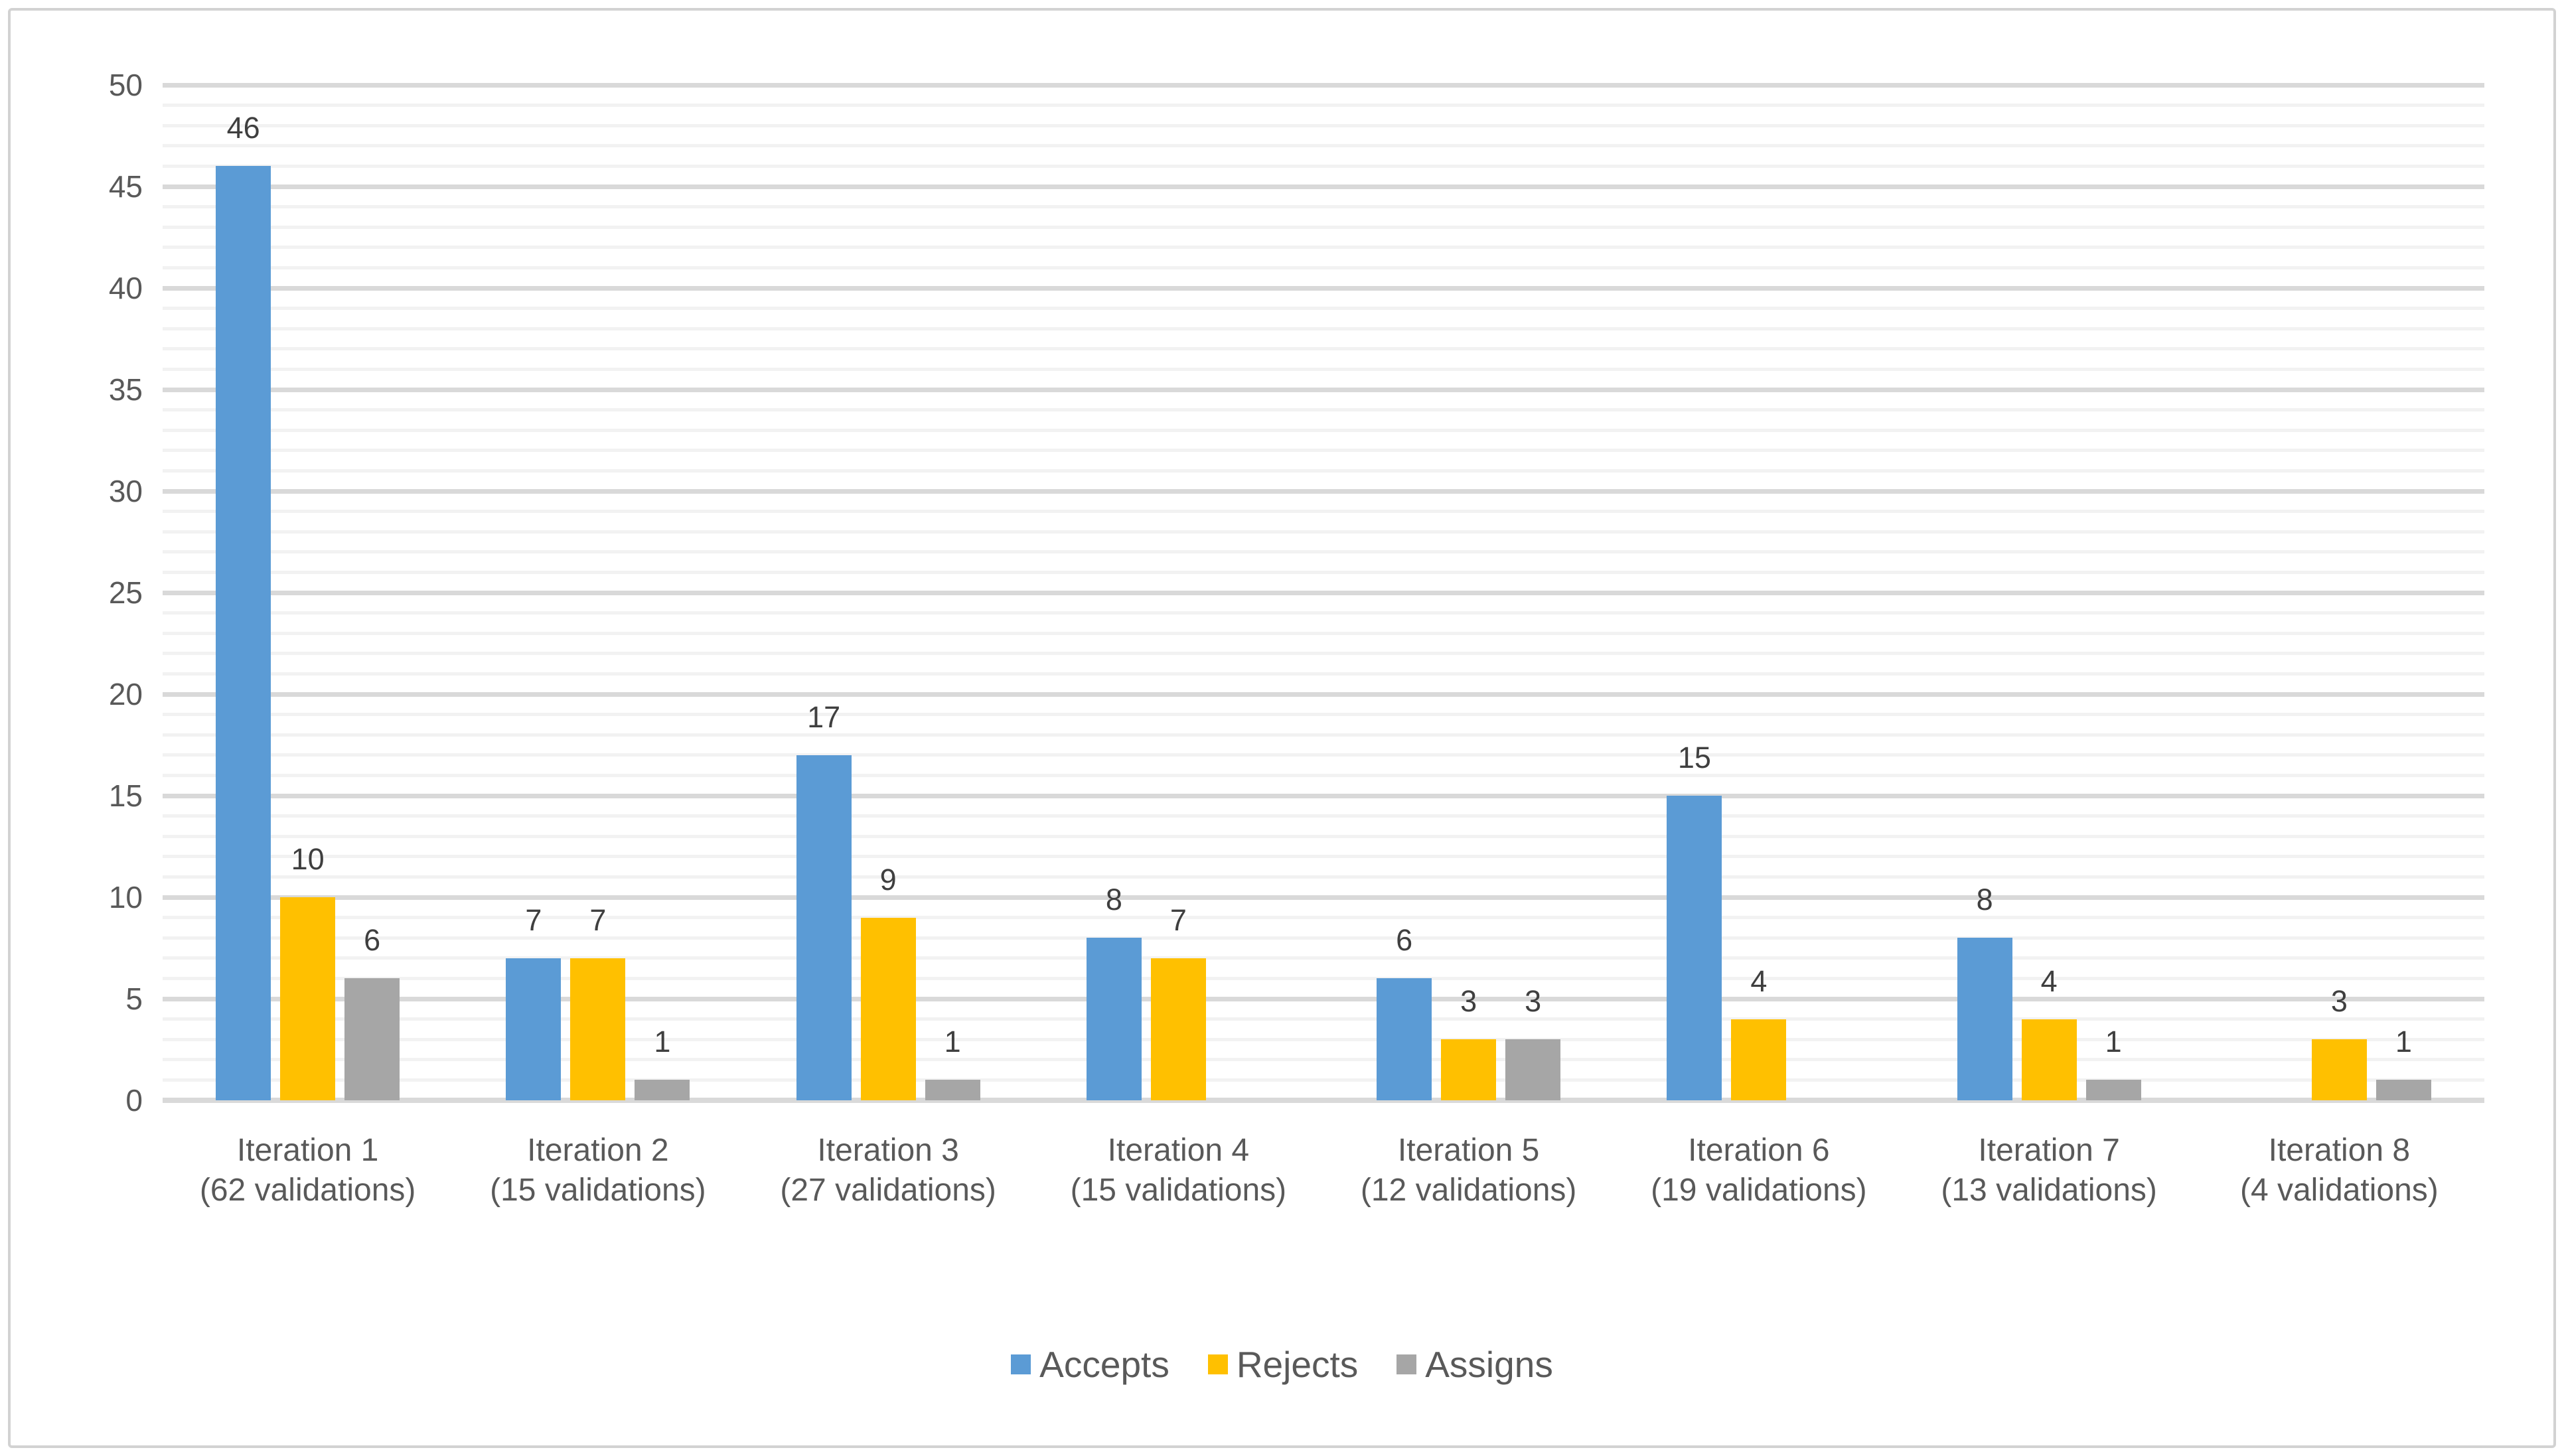 Image resolution: width=2564 pixels, height=1456 pixels. Describe the element at coordinates (598, 1150) in the screenshot. I see `category-name: Iteration 2` at that location.